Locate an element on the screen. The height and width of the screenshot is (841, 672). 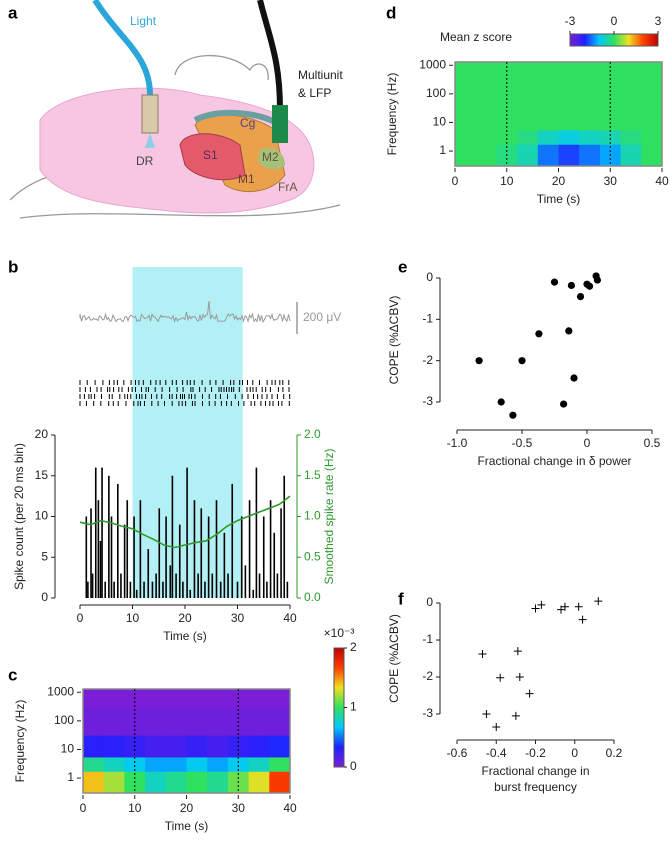
y-tick-label: -3 is located at coordinates (427, 713).